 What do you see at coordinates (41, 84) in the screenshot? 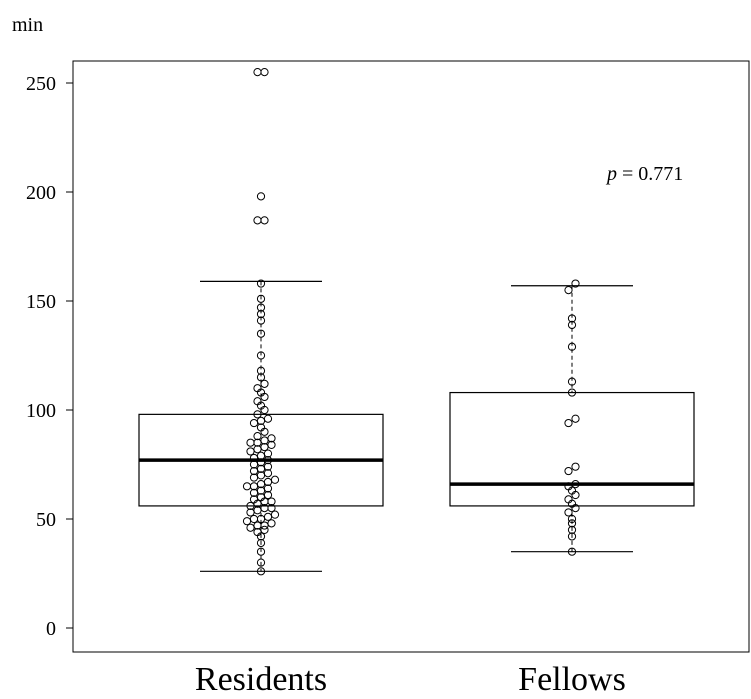
I see `y-tick-label: 250` at bounding box center [41, 84].